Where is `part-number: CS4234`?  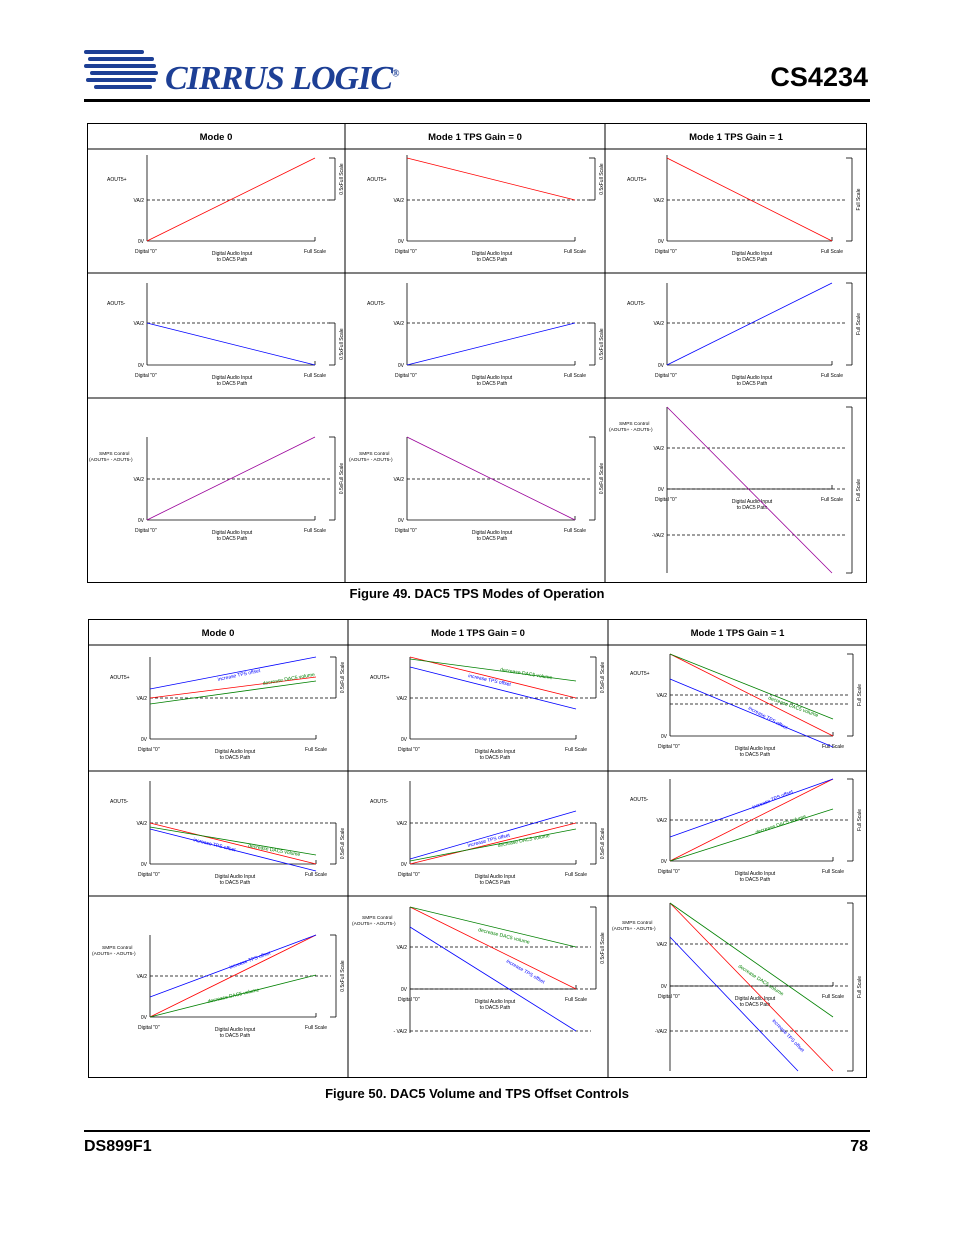 part-number: CS4234 is located at coordinates (819, 77).